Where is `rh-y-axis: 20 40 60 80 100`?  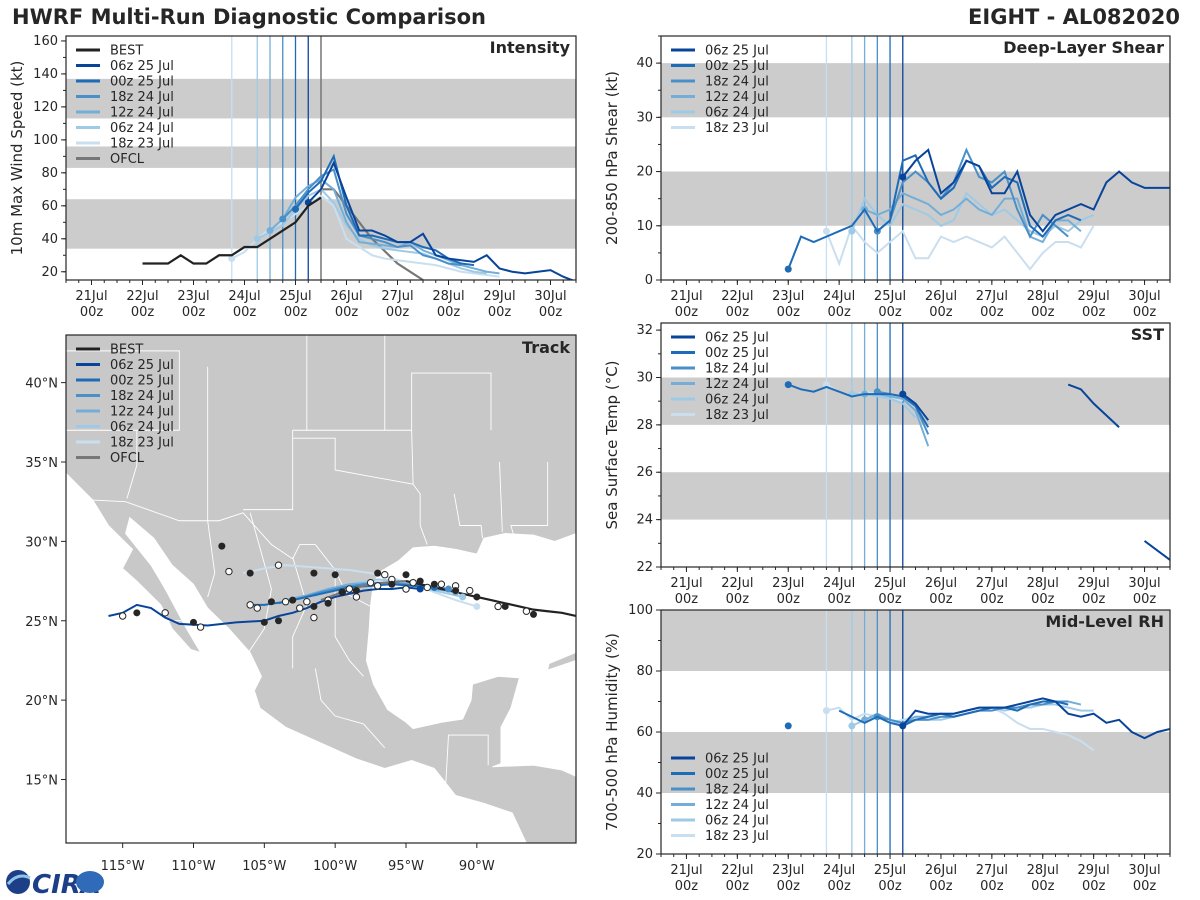 rh-y-axis: 20 40 60 80 100 is located at coordinates (644, 732).